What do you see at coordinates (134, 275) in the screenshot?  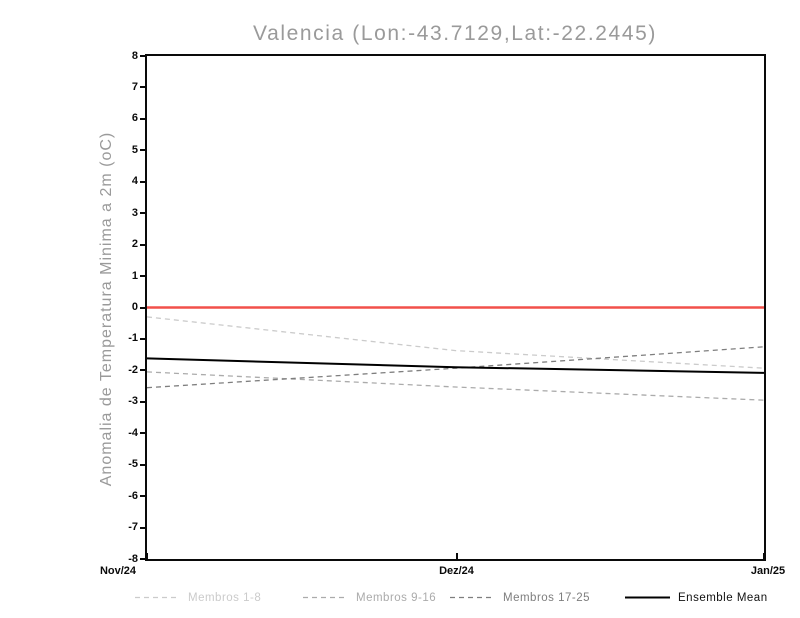 I see `y-tick-label: 1` at bounding box center [134, 275].